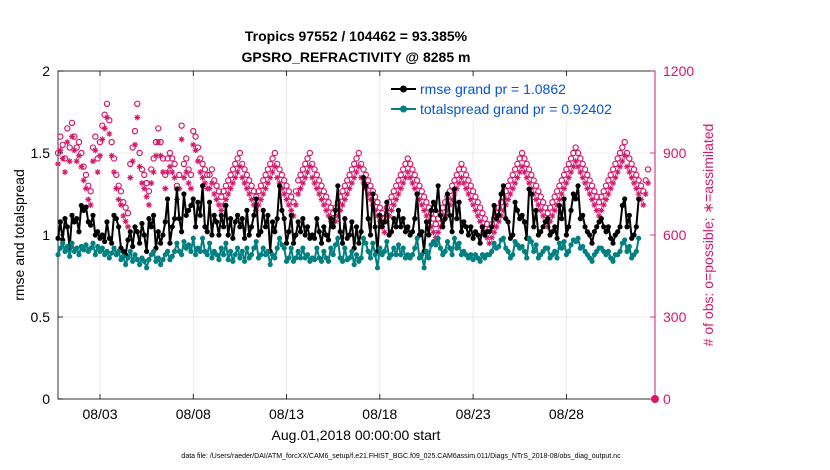 Image resolution: width=830 pixels, height=470 pixels. I want to click on y-axis-right-label: # of obs: o=possible; ∗=assimilated, so click(708, 235).